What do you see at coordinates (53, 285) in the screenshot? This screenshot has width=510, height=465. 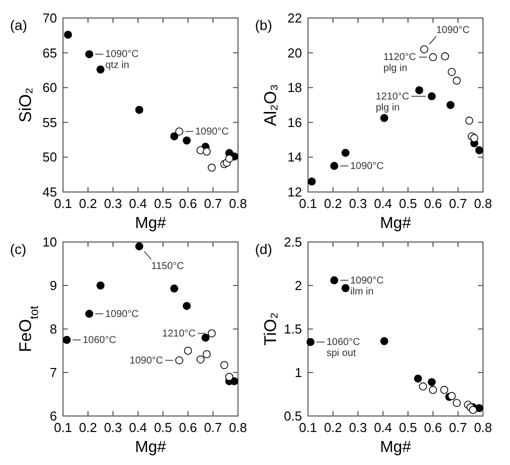 I see `y-tick-label: 9` at bounding box center [53, 285].